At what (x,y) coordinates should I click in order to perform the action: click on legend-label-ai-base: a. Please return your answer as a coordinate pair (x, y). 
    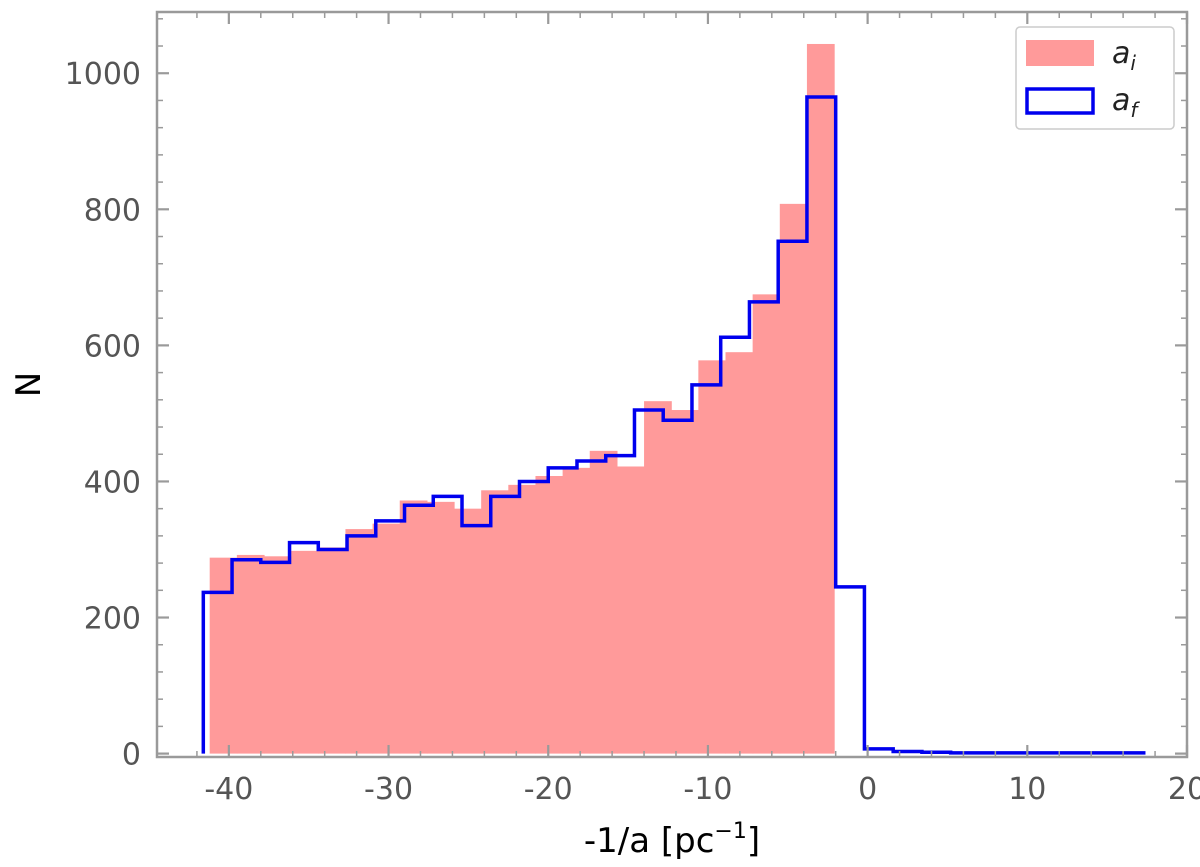
    Looking at the image, I should click on (1121, 53).